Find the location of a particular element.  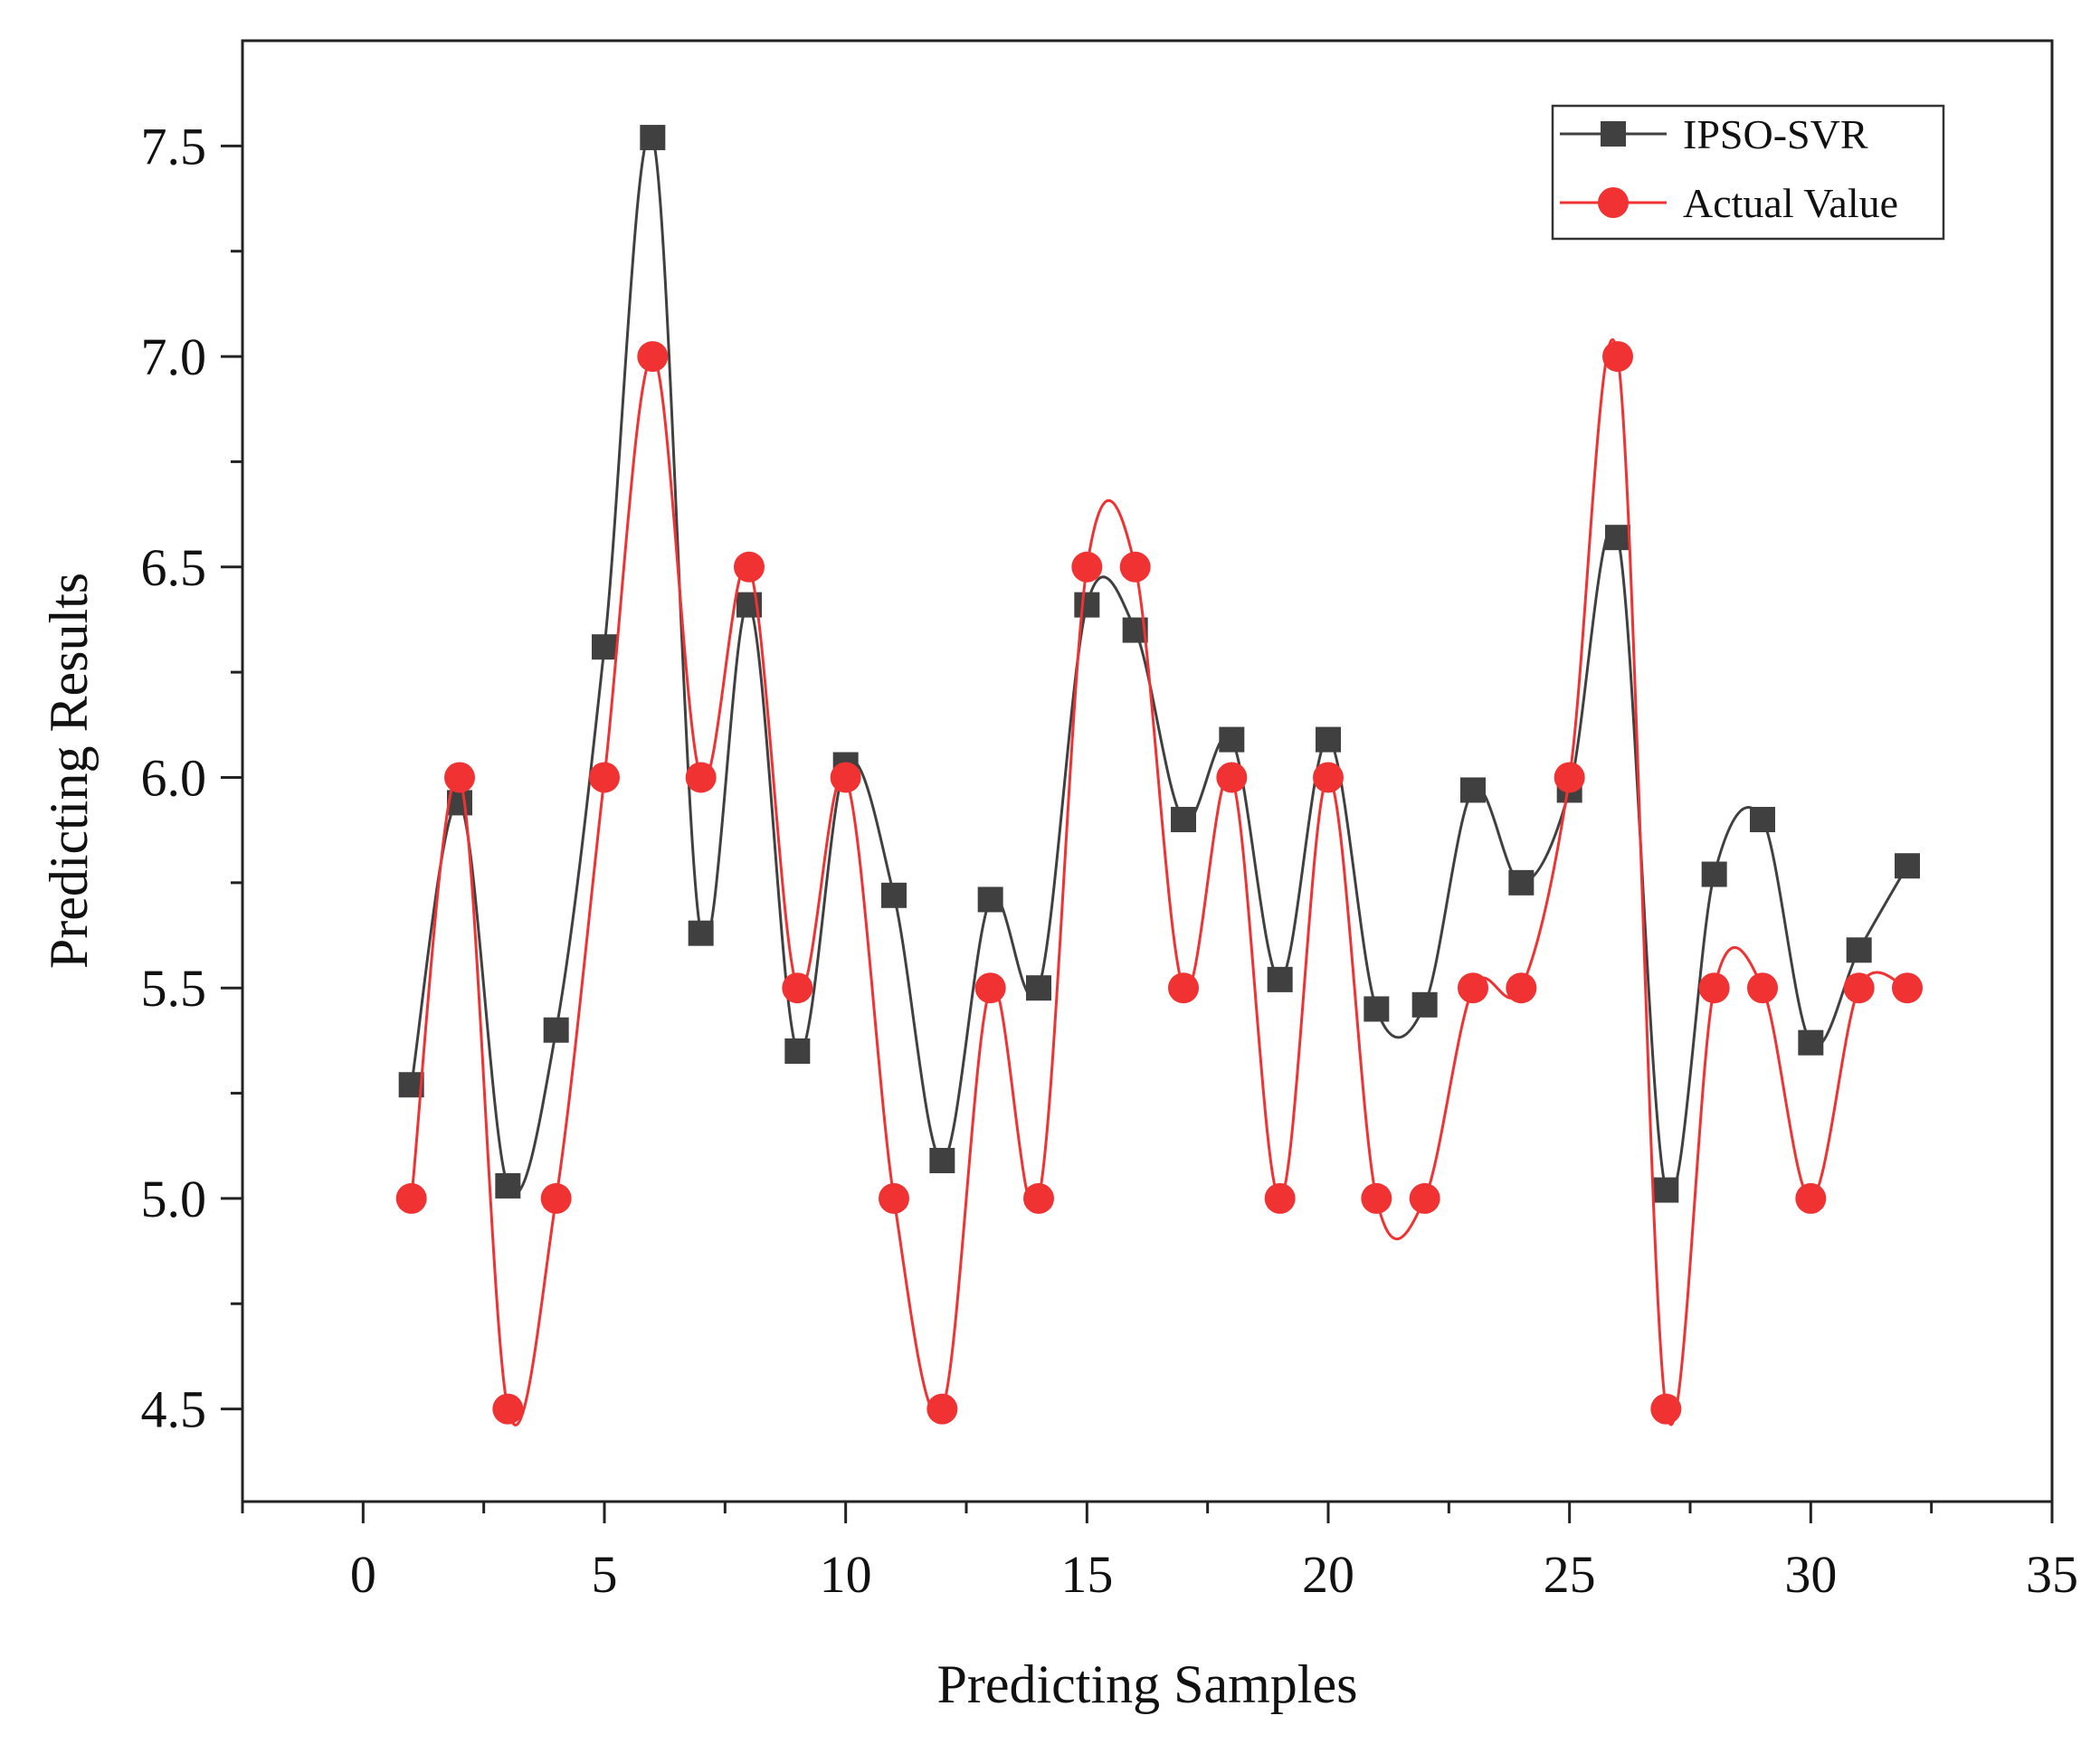

x-tick-label: 35 is located at coordinates (2052, 1574).